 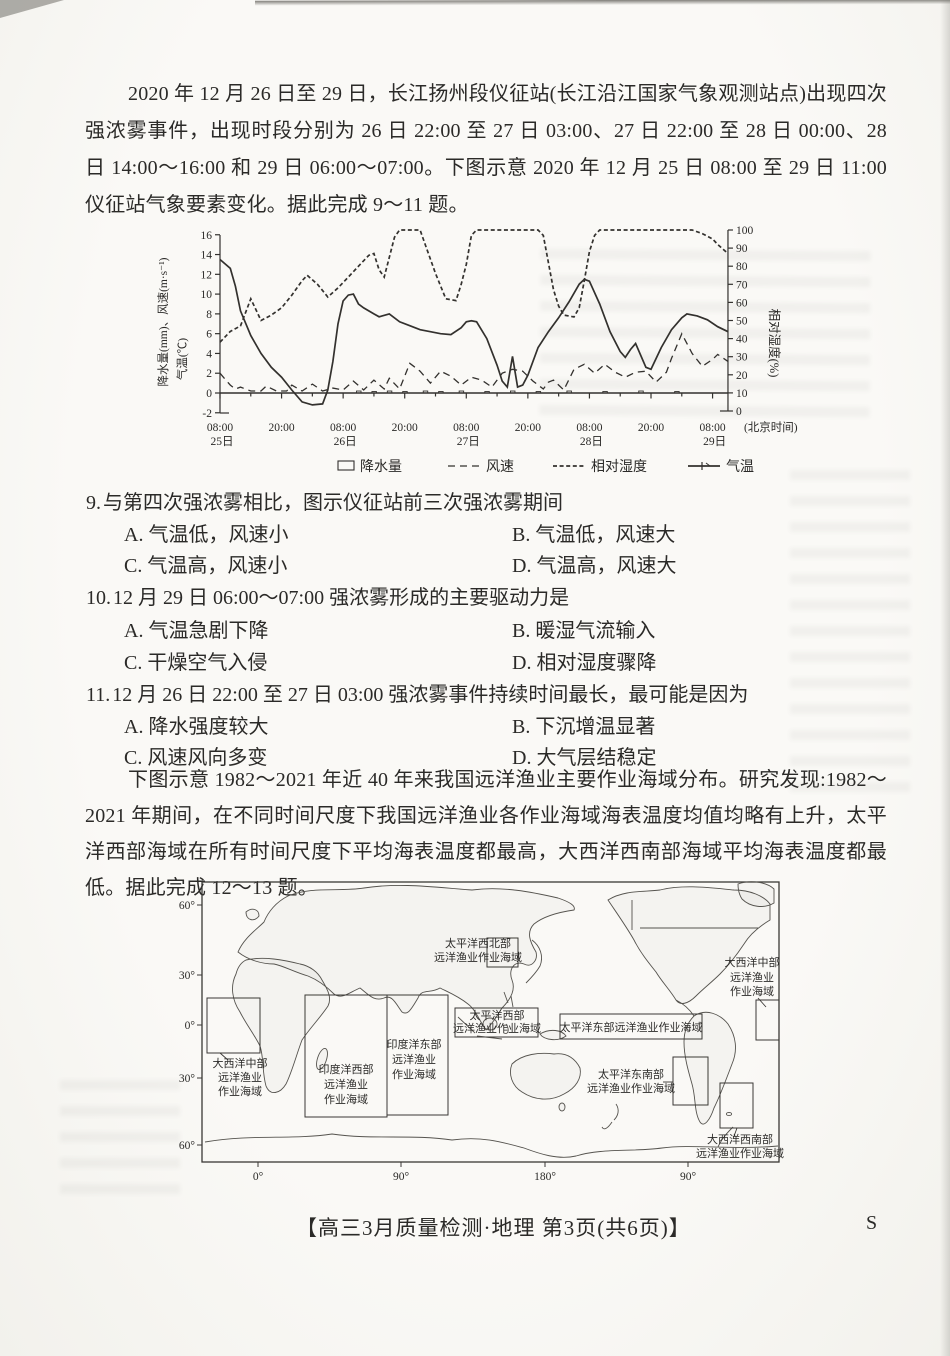 What do you see at coordinates (619, 467) in the screenshot?
I see `svg-text: 相对湿度` at bounding box center [619, 467].